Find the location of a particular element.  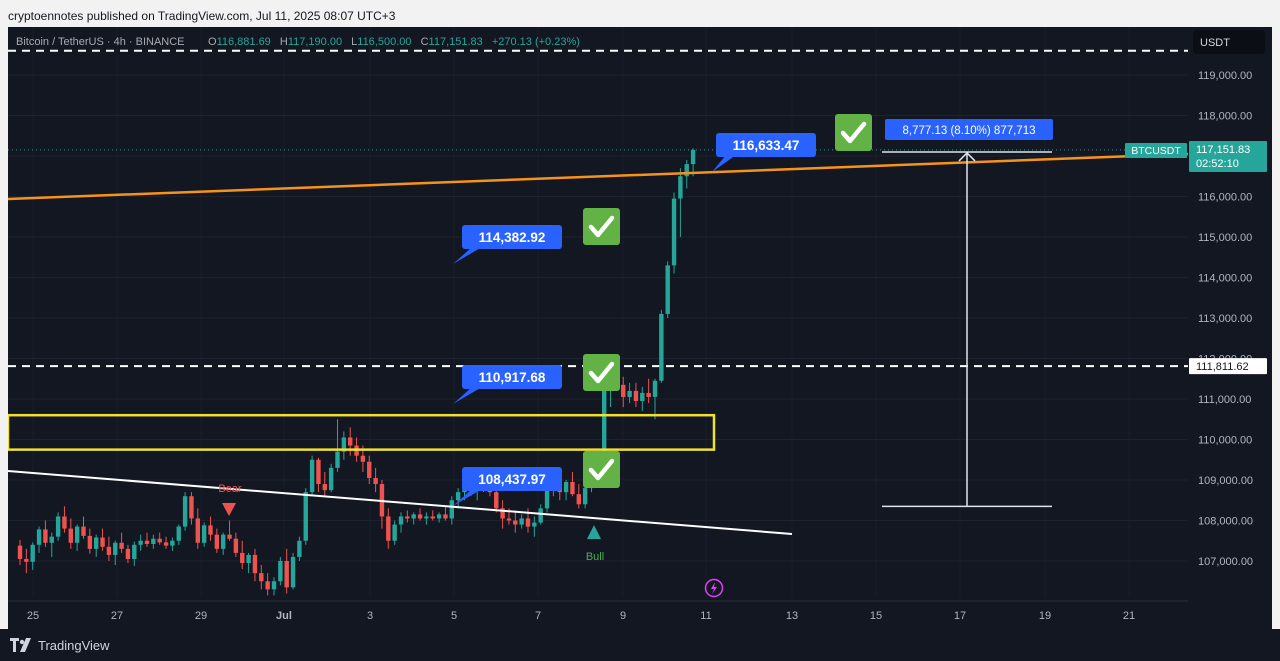

tradingview-logo: TradingView is located at coordinates (60, 645).